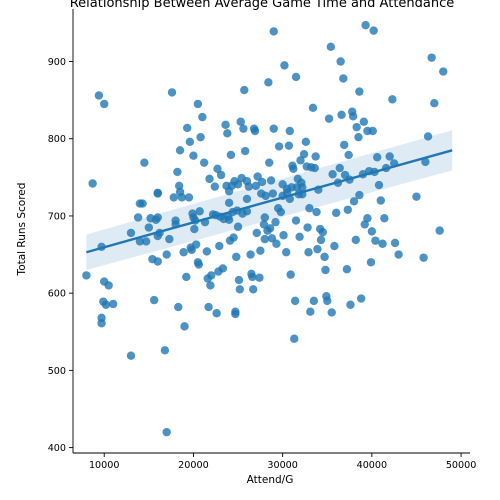 Image resolution: width=500 pixels, height=500 pixels. Describe the element at coordinates (22, 230) in the screenshot. I see `y-axis-label: Total Runs Scored` at that location.